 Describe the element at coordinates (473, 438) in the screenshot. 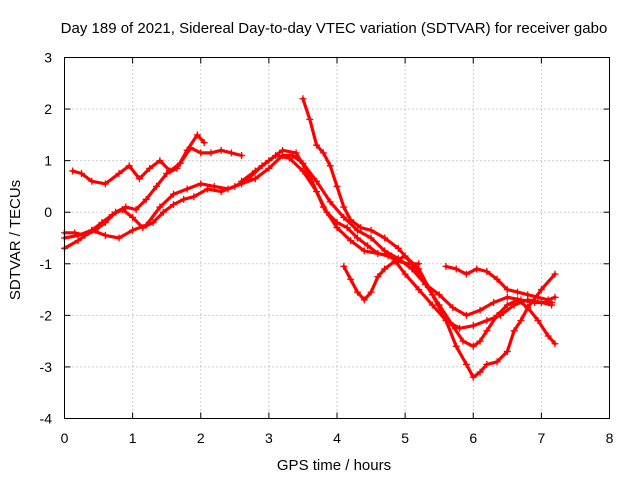

I see `x-tick-label: 6` at that location.